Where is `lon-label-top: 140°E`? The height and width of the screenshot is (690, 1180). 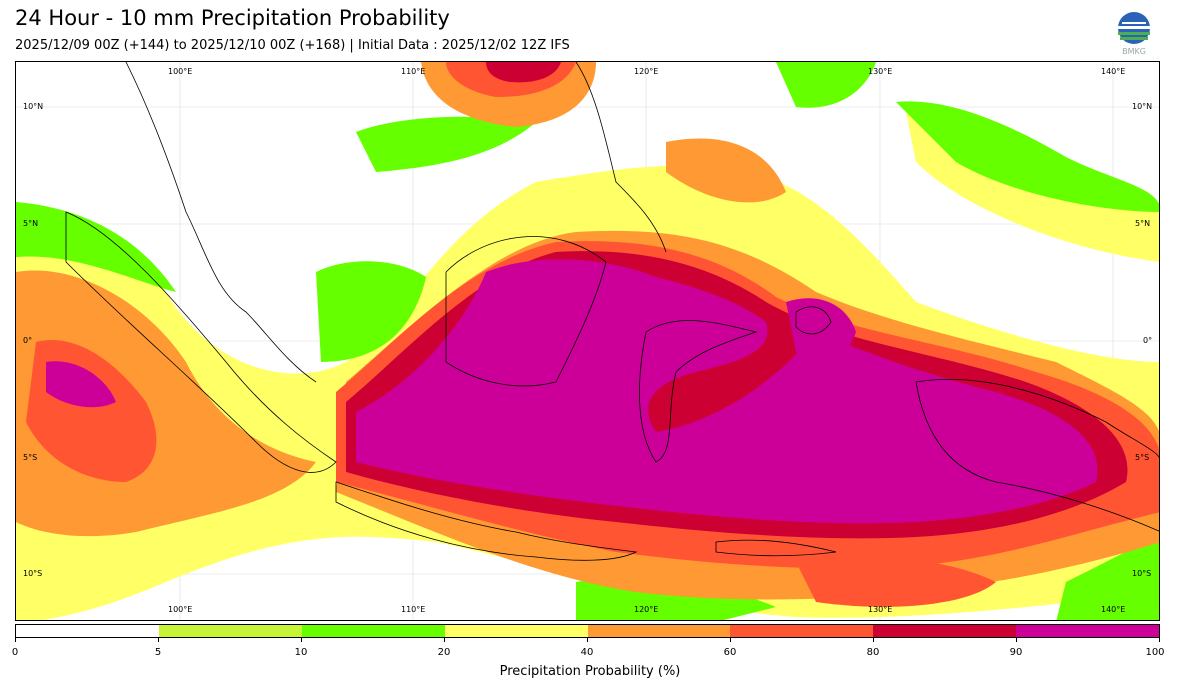
lon-label-top: 140°E is located at coordinates (1113, 71).